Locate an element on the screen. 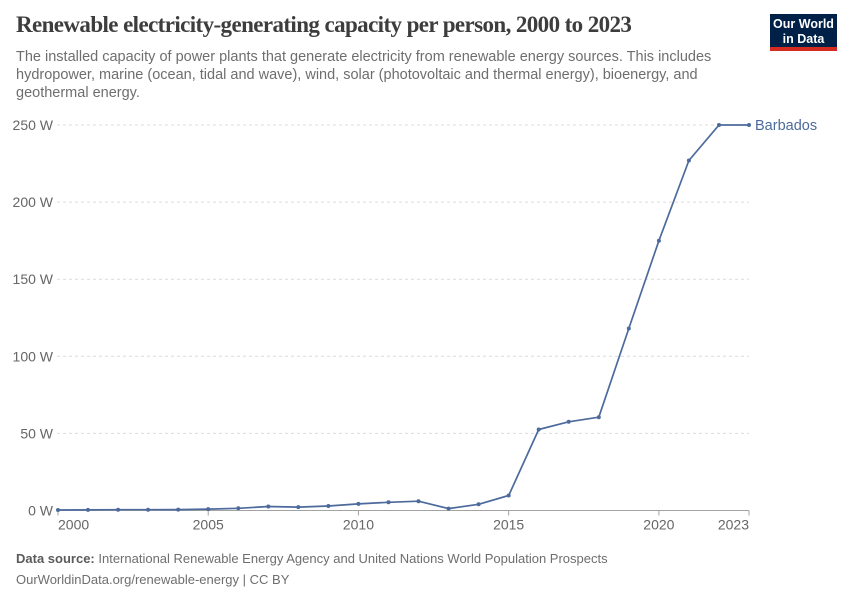  x-axis-tick-label: 2015 is located at coordinates (508, 525).